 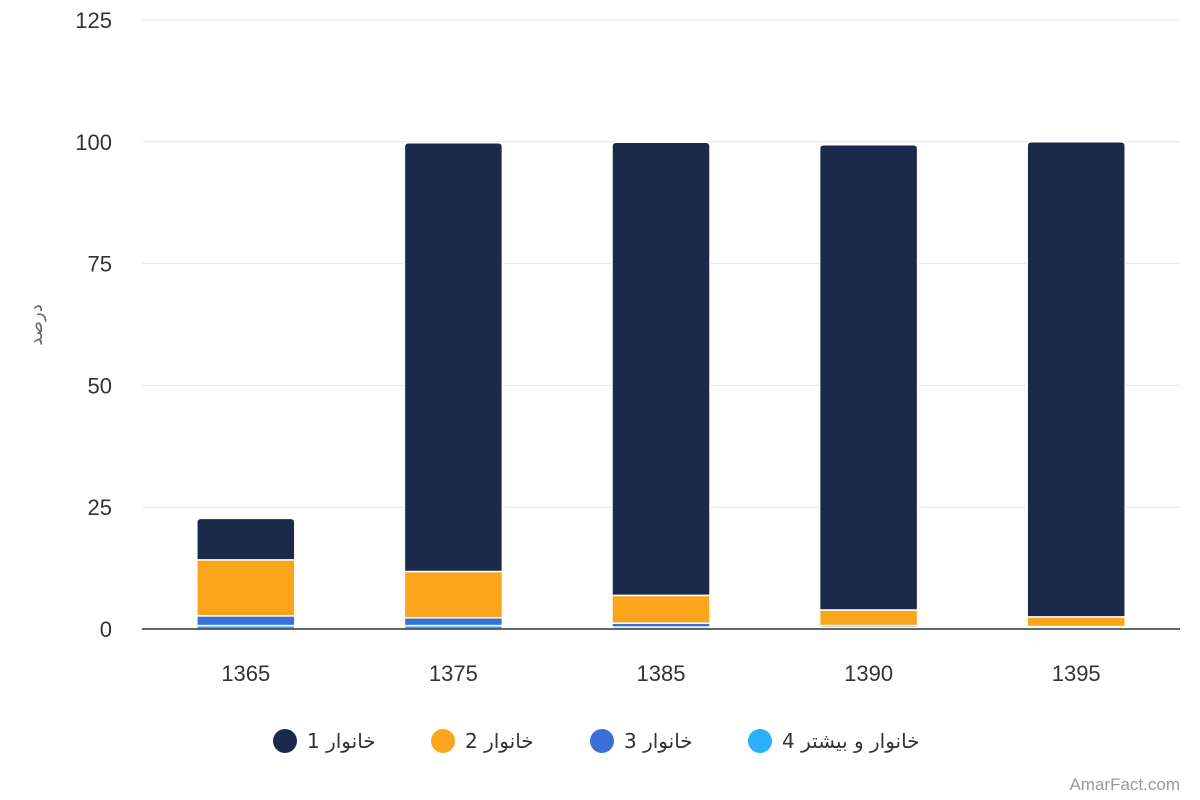 What do you see at coordinates (100, 385) in the screenshot?
I see `y-tick-label: 50` at bounding box center [100, 385].